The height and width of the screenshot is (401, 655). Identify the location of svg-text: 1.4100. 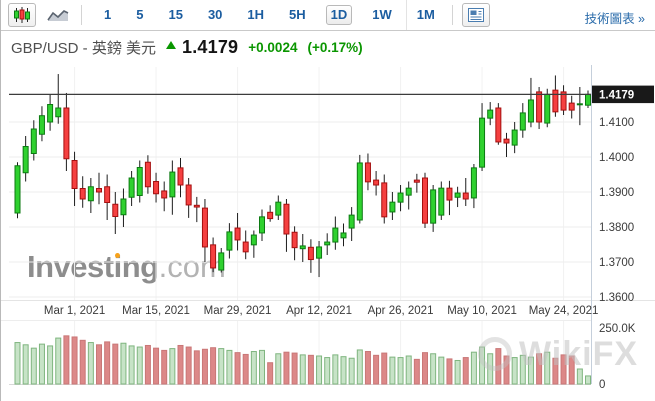
(616, 123).